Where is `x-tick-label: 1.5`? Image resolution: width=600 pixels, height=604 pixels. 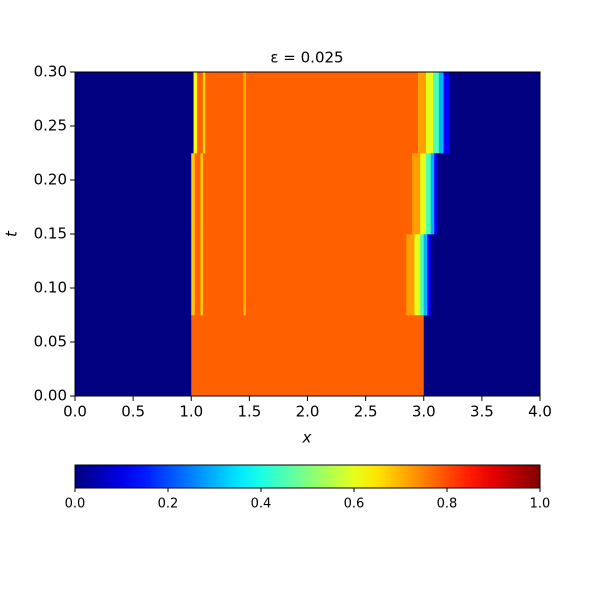 x-tick-label: 1.5 is located at coordinates (249, 412).